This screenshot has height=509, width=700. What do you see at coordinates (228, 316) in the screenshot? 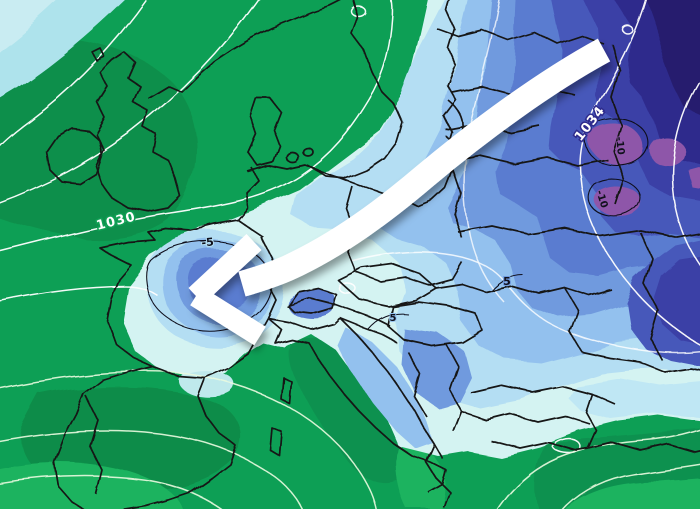
I see `arrow-barb-lower` at bounding box center [228, 316].